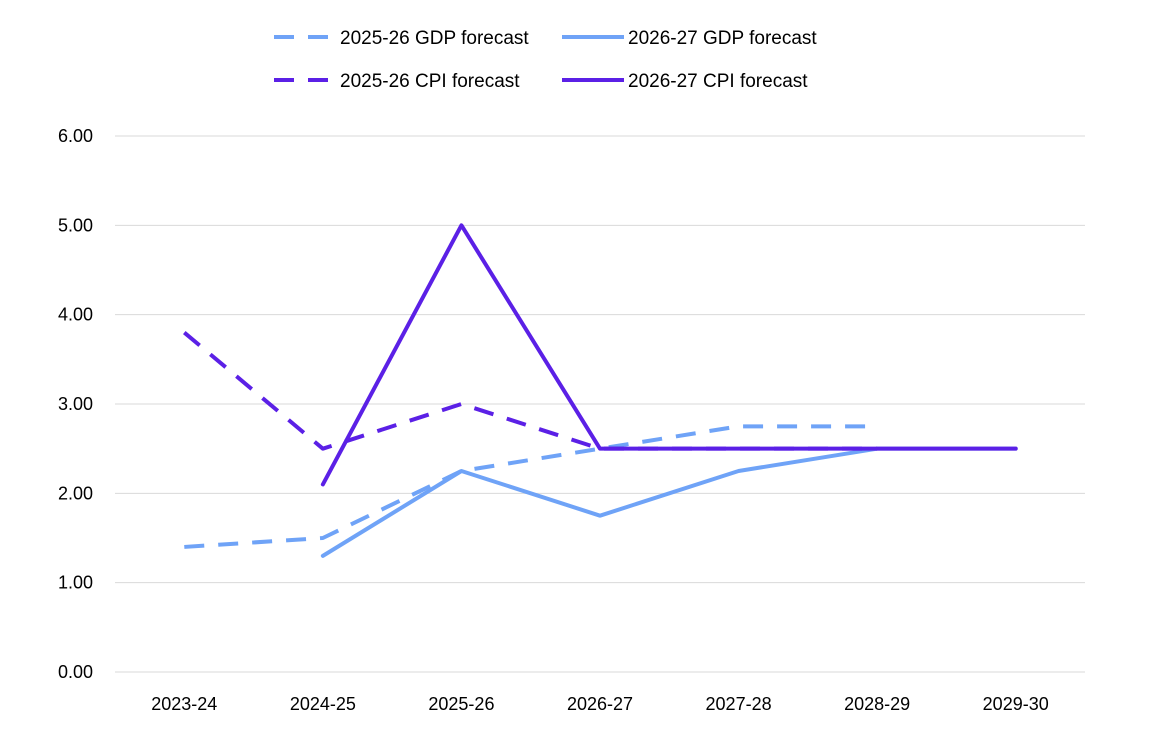 This screenshot has height=735, width=1163. I want to click on x-tick-label: 2026-27, so click(600, 704).